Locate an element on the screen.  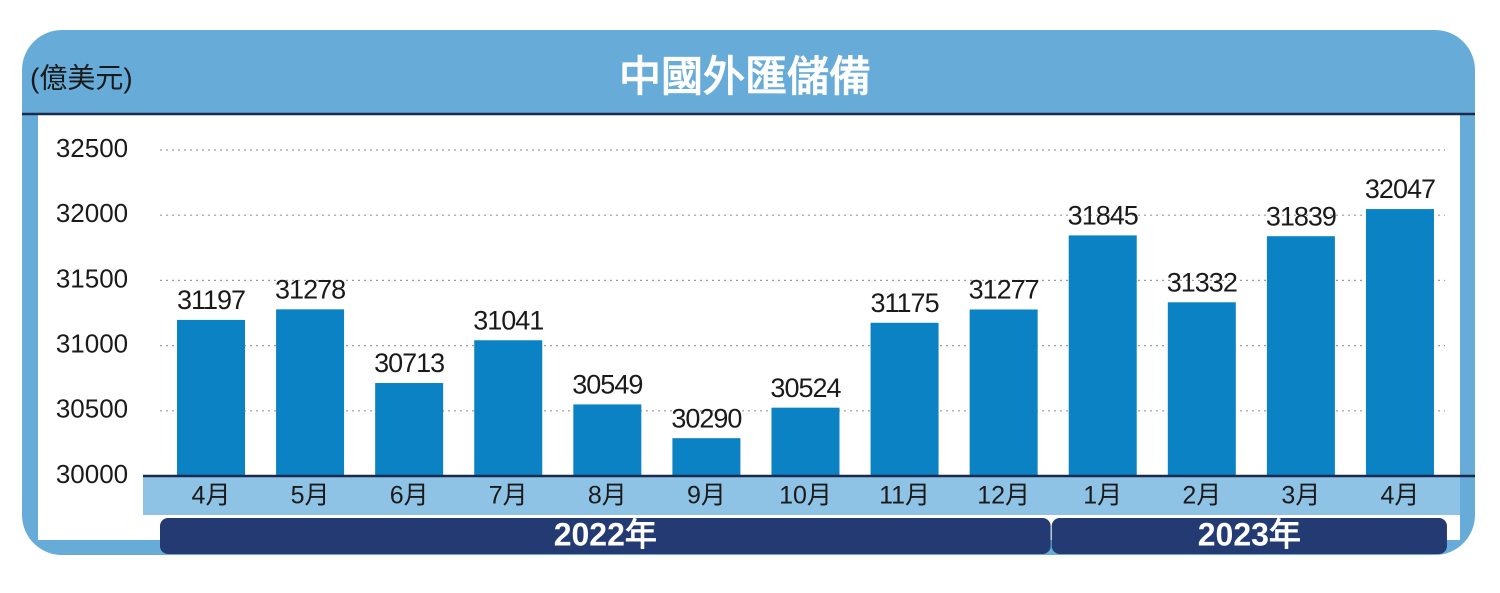
x-tick-label: 1月 is located at coordinates (1102, 496).